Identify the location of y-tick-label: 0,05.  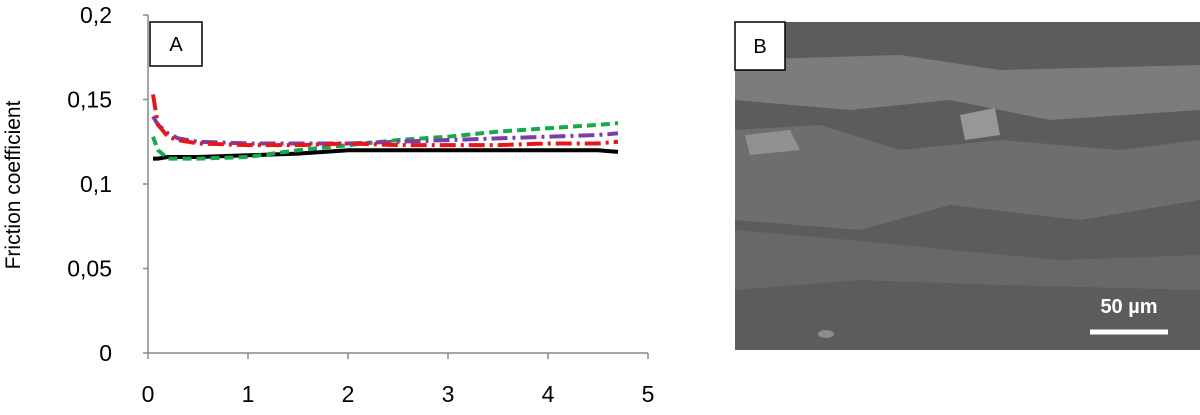
(89, 269).